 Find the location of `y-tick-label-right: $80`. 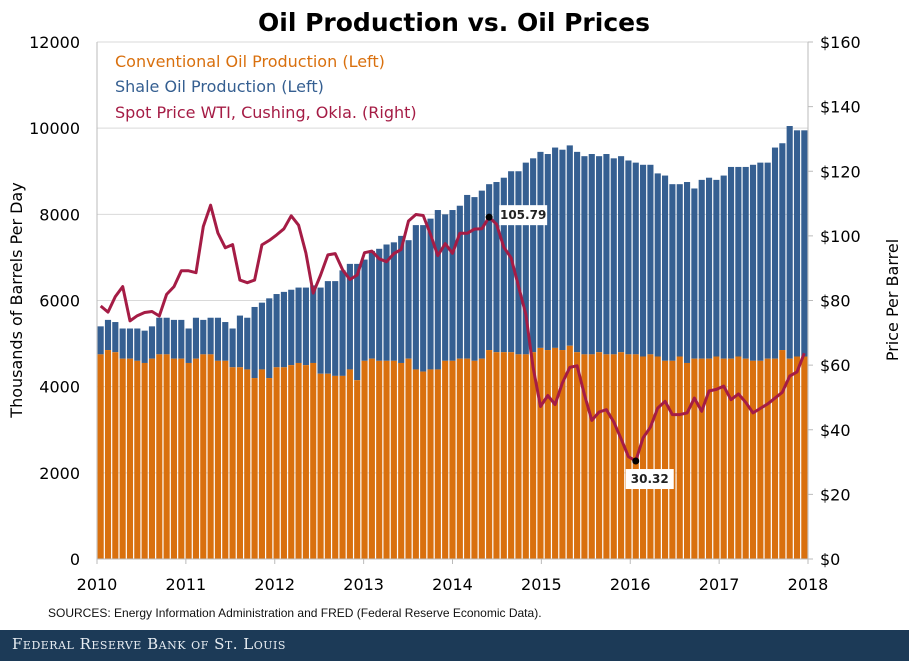

y-tick-label-right: $80 is located at coordinates (835, 301).